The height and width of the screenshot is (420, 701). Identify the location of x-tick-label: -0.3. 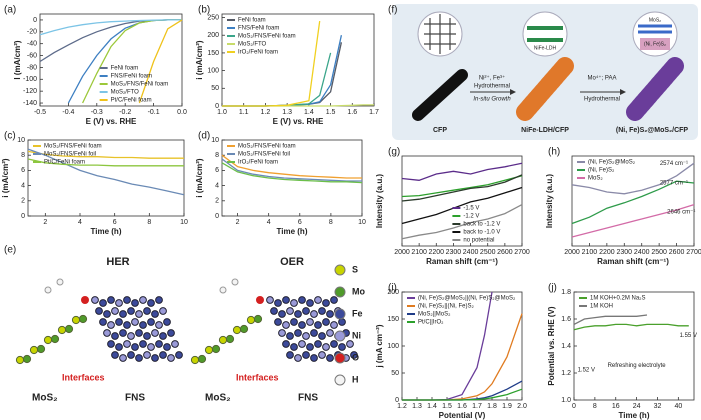
(97, 112).